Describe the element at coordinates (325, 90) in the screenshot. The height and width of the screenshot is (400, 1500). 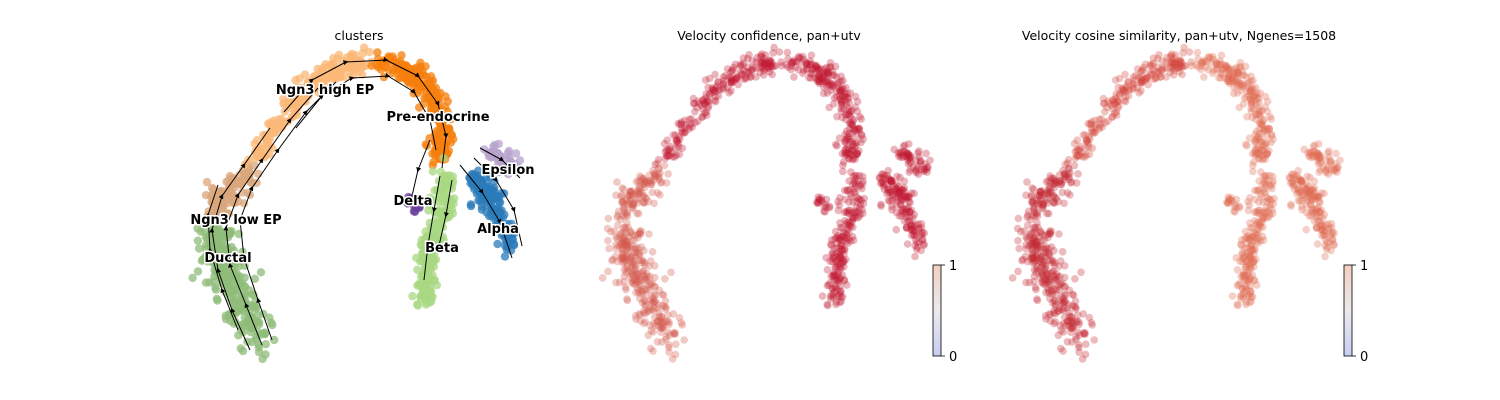
I see `cluster-label-ngn3-high-ep: Ngn3 high EP` at that location.